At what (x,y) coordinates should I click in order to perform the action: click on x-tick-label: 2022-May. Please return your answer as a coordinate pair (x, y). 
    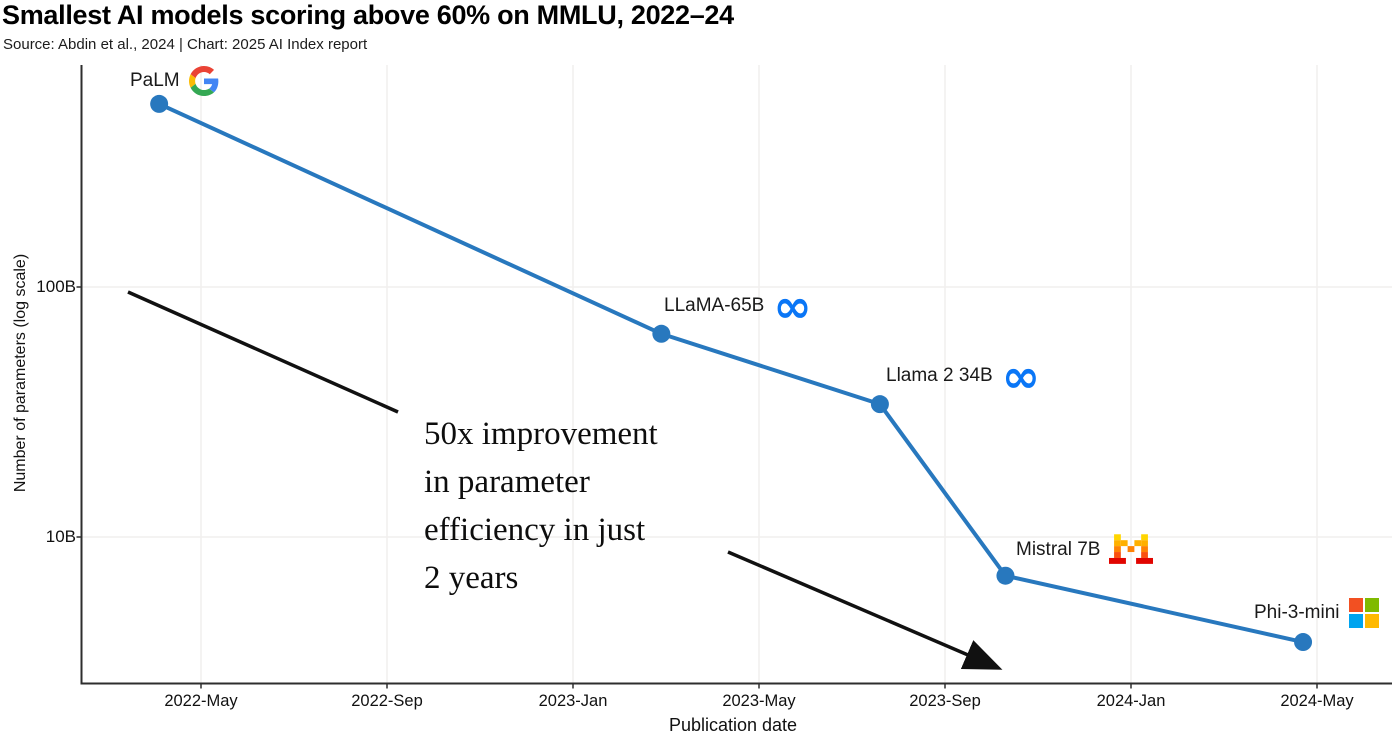
    Looking at the image, I should click on (201, 701).